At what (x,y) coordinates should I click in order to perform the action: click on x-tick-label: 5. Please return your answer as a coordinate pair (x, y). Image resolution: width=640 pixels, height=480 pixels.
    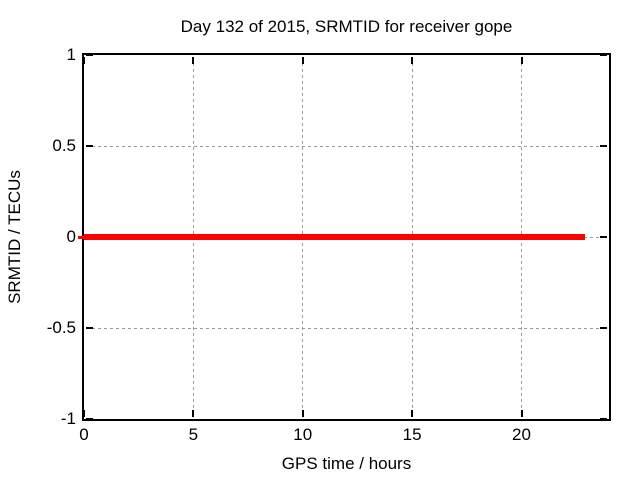
    Looking at the image, I should click on (193, 434).